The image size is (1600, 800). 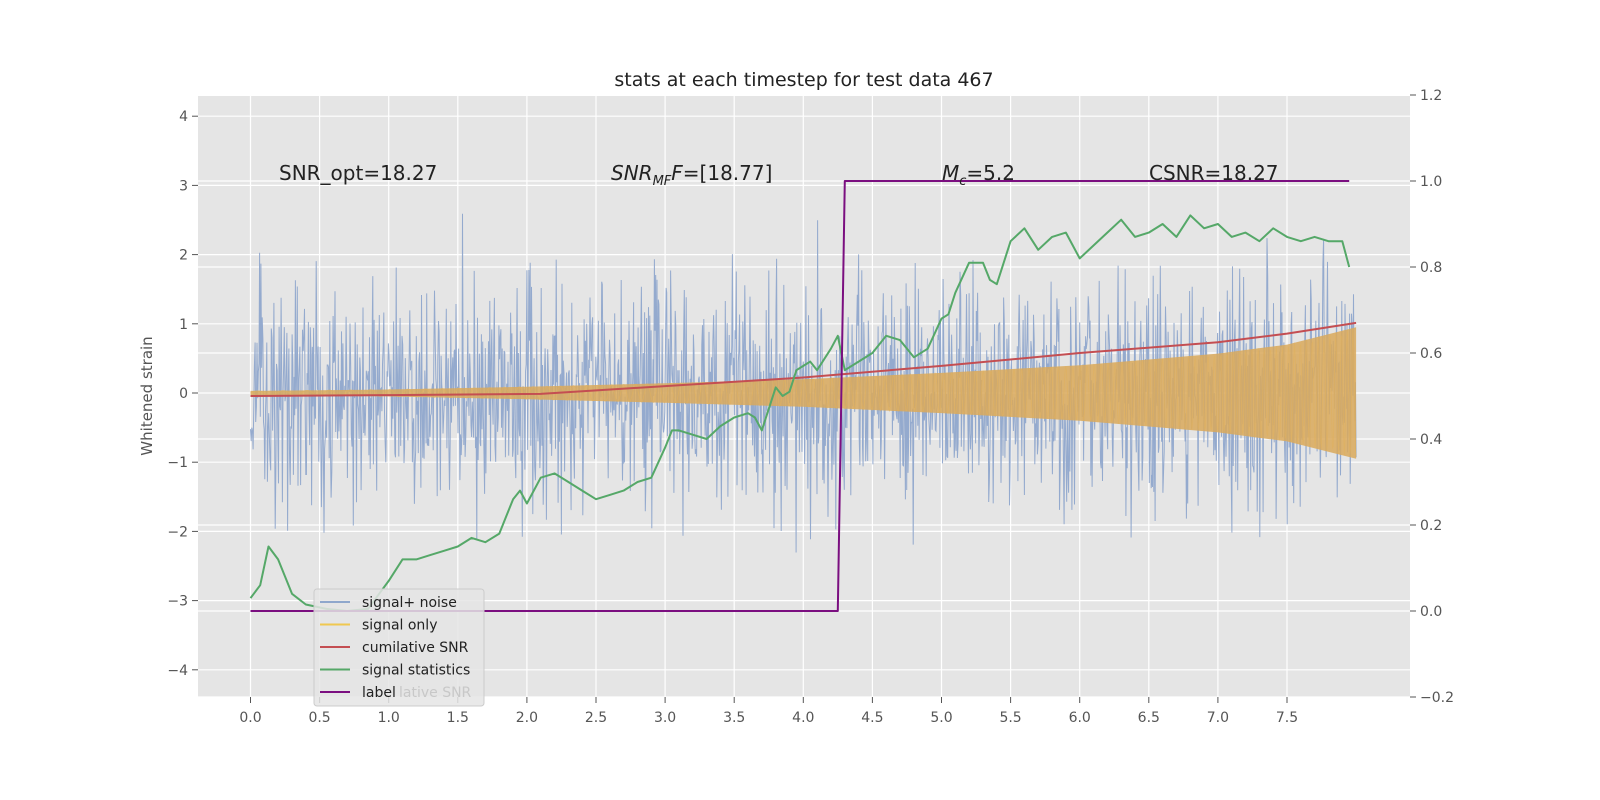 What do you see at coordinates (416, 671) in the screenshot?
I see `legend-label: signal statistics` at bounding box center [416, 671].